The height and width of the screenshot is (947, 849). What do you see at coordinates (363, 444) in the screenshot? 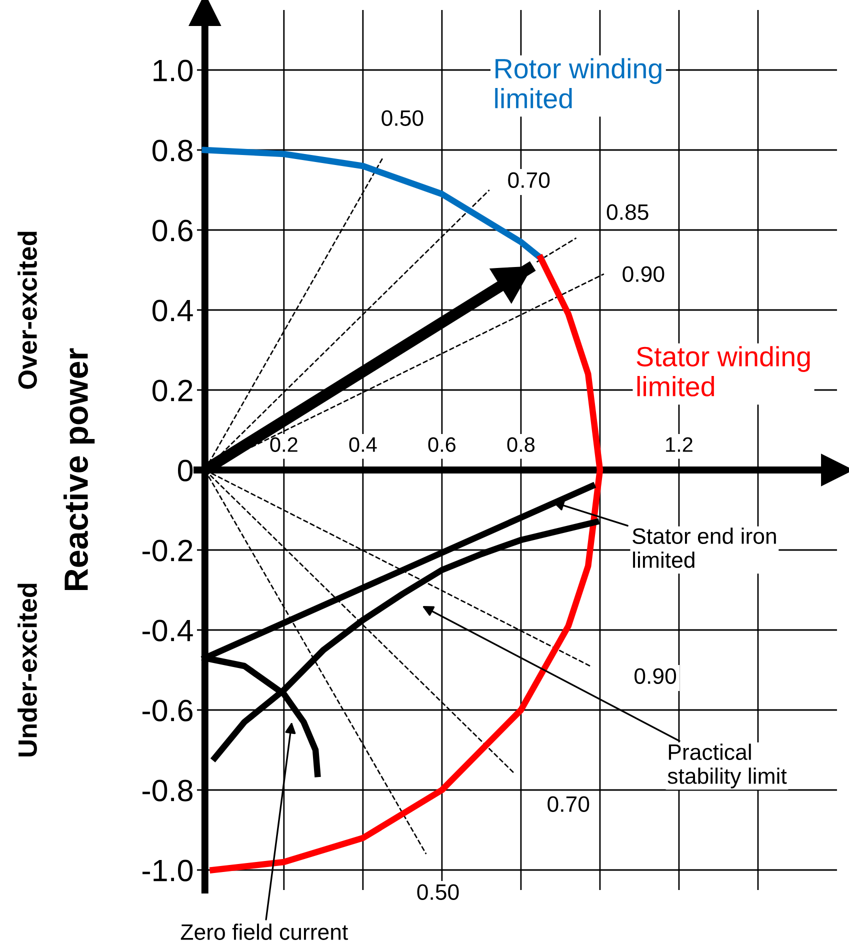
I see `x-tick-label: 0.4` at bounding box center [363, 444].